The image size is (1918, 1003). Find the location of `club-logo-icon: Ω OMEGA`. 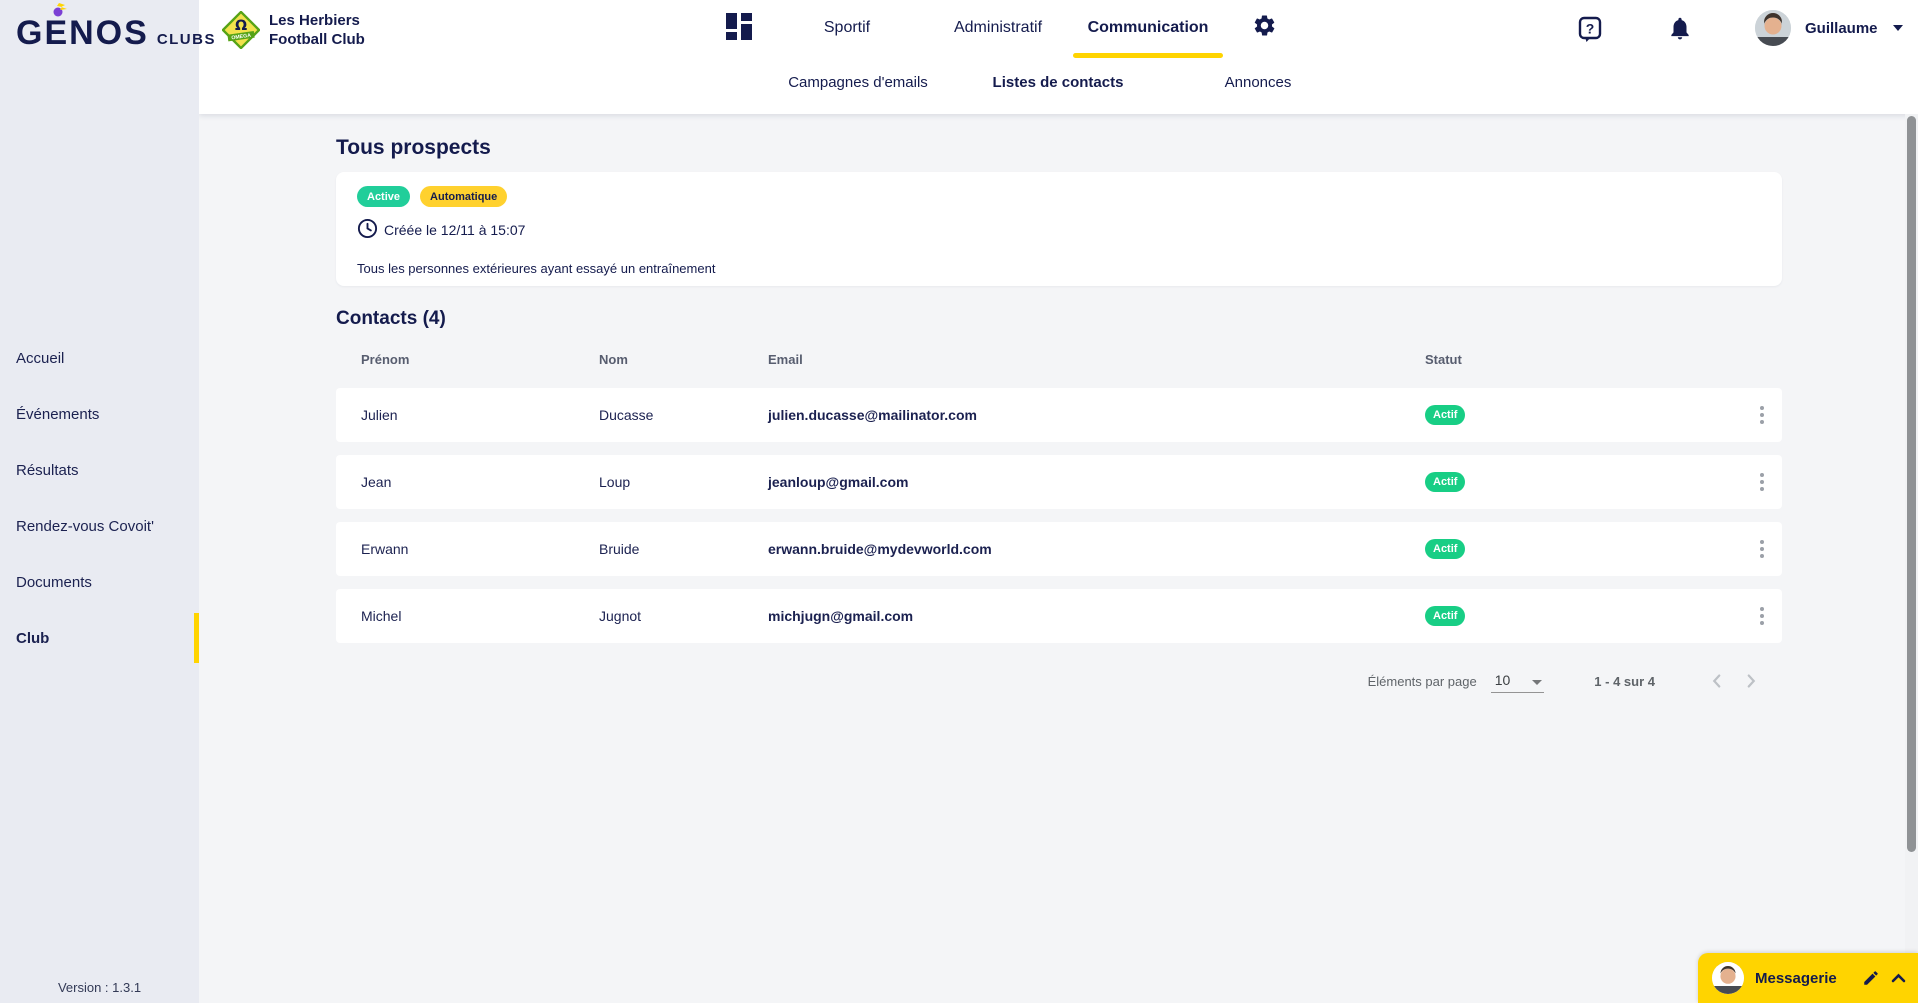

club-logo-icon: Ω OMEGA is located at coordinates (241, 30).